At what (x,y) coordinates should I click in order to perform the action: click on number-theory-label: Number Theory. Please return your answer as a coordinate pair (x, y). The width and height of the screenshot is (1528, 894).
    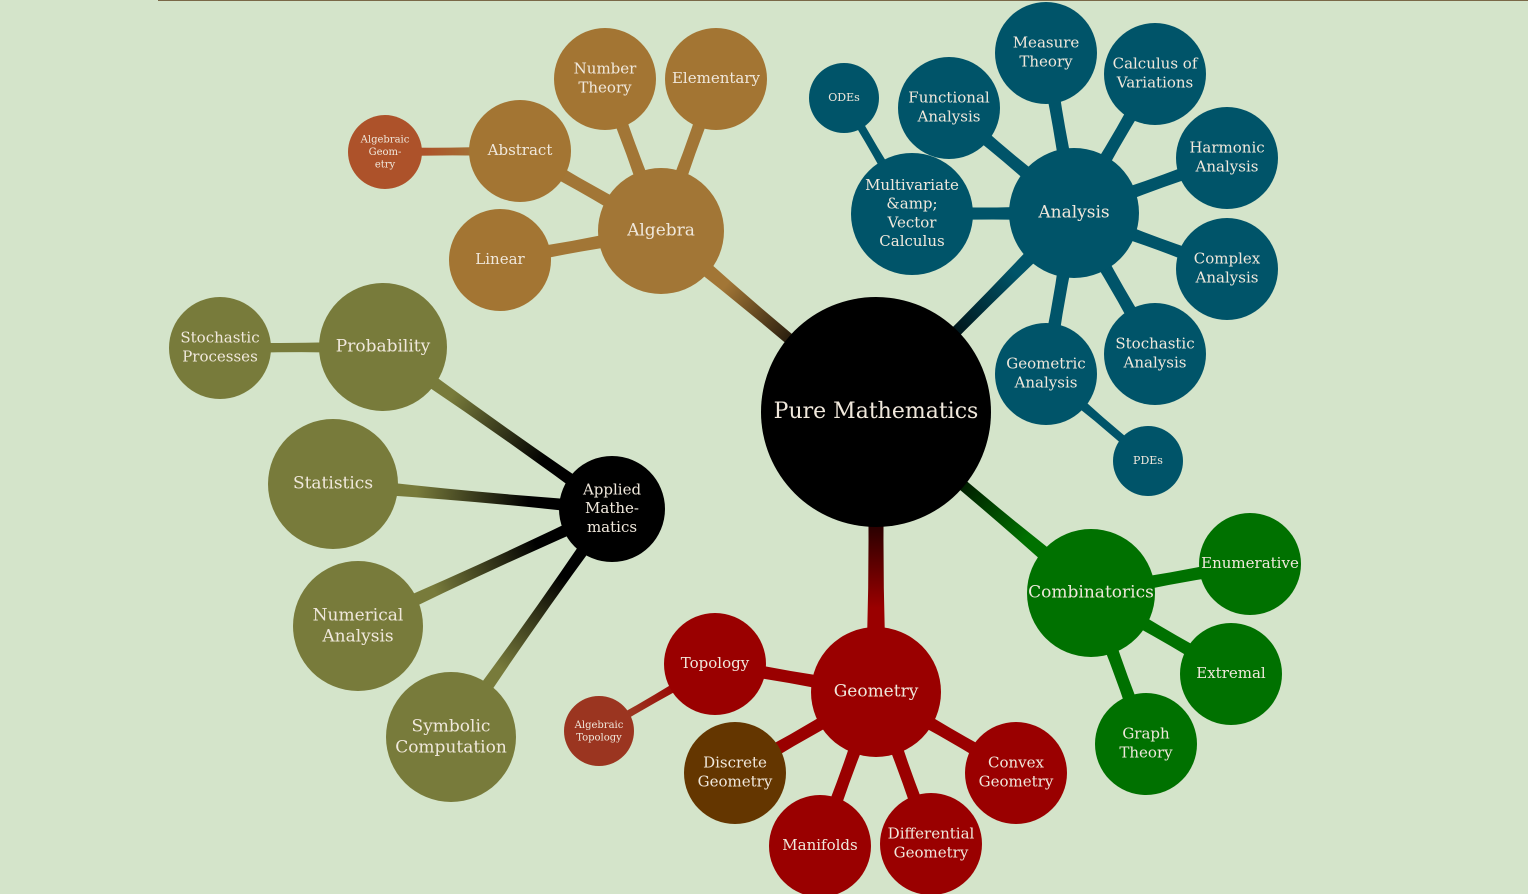
    Looking at the image, I should click on (605, 78).